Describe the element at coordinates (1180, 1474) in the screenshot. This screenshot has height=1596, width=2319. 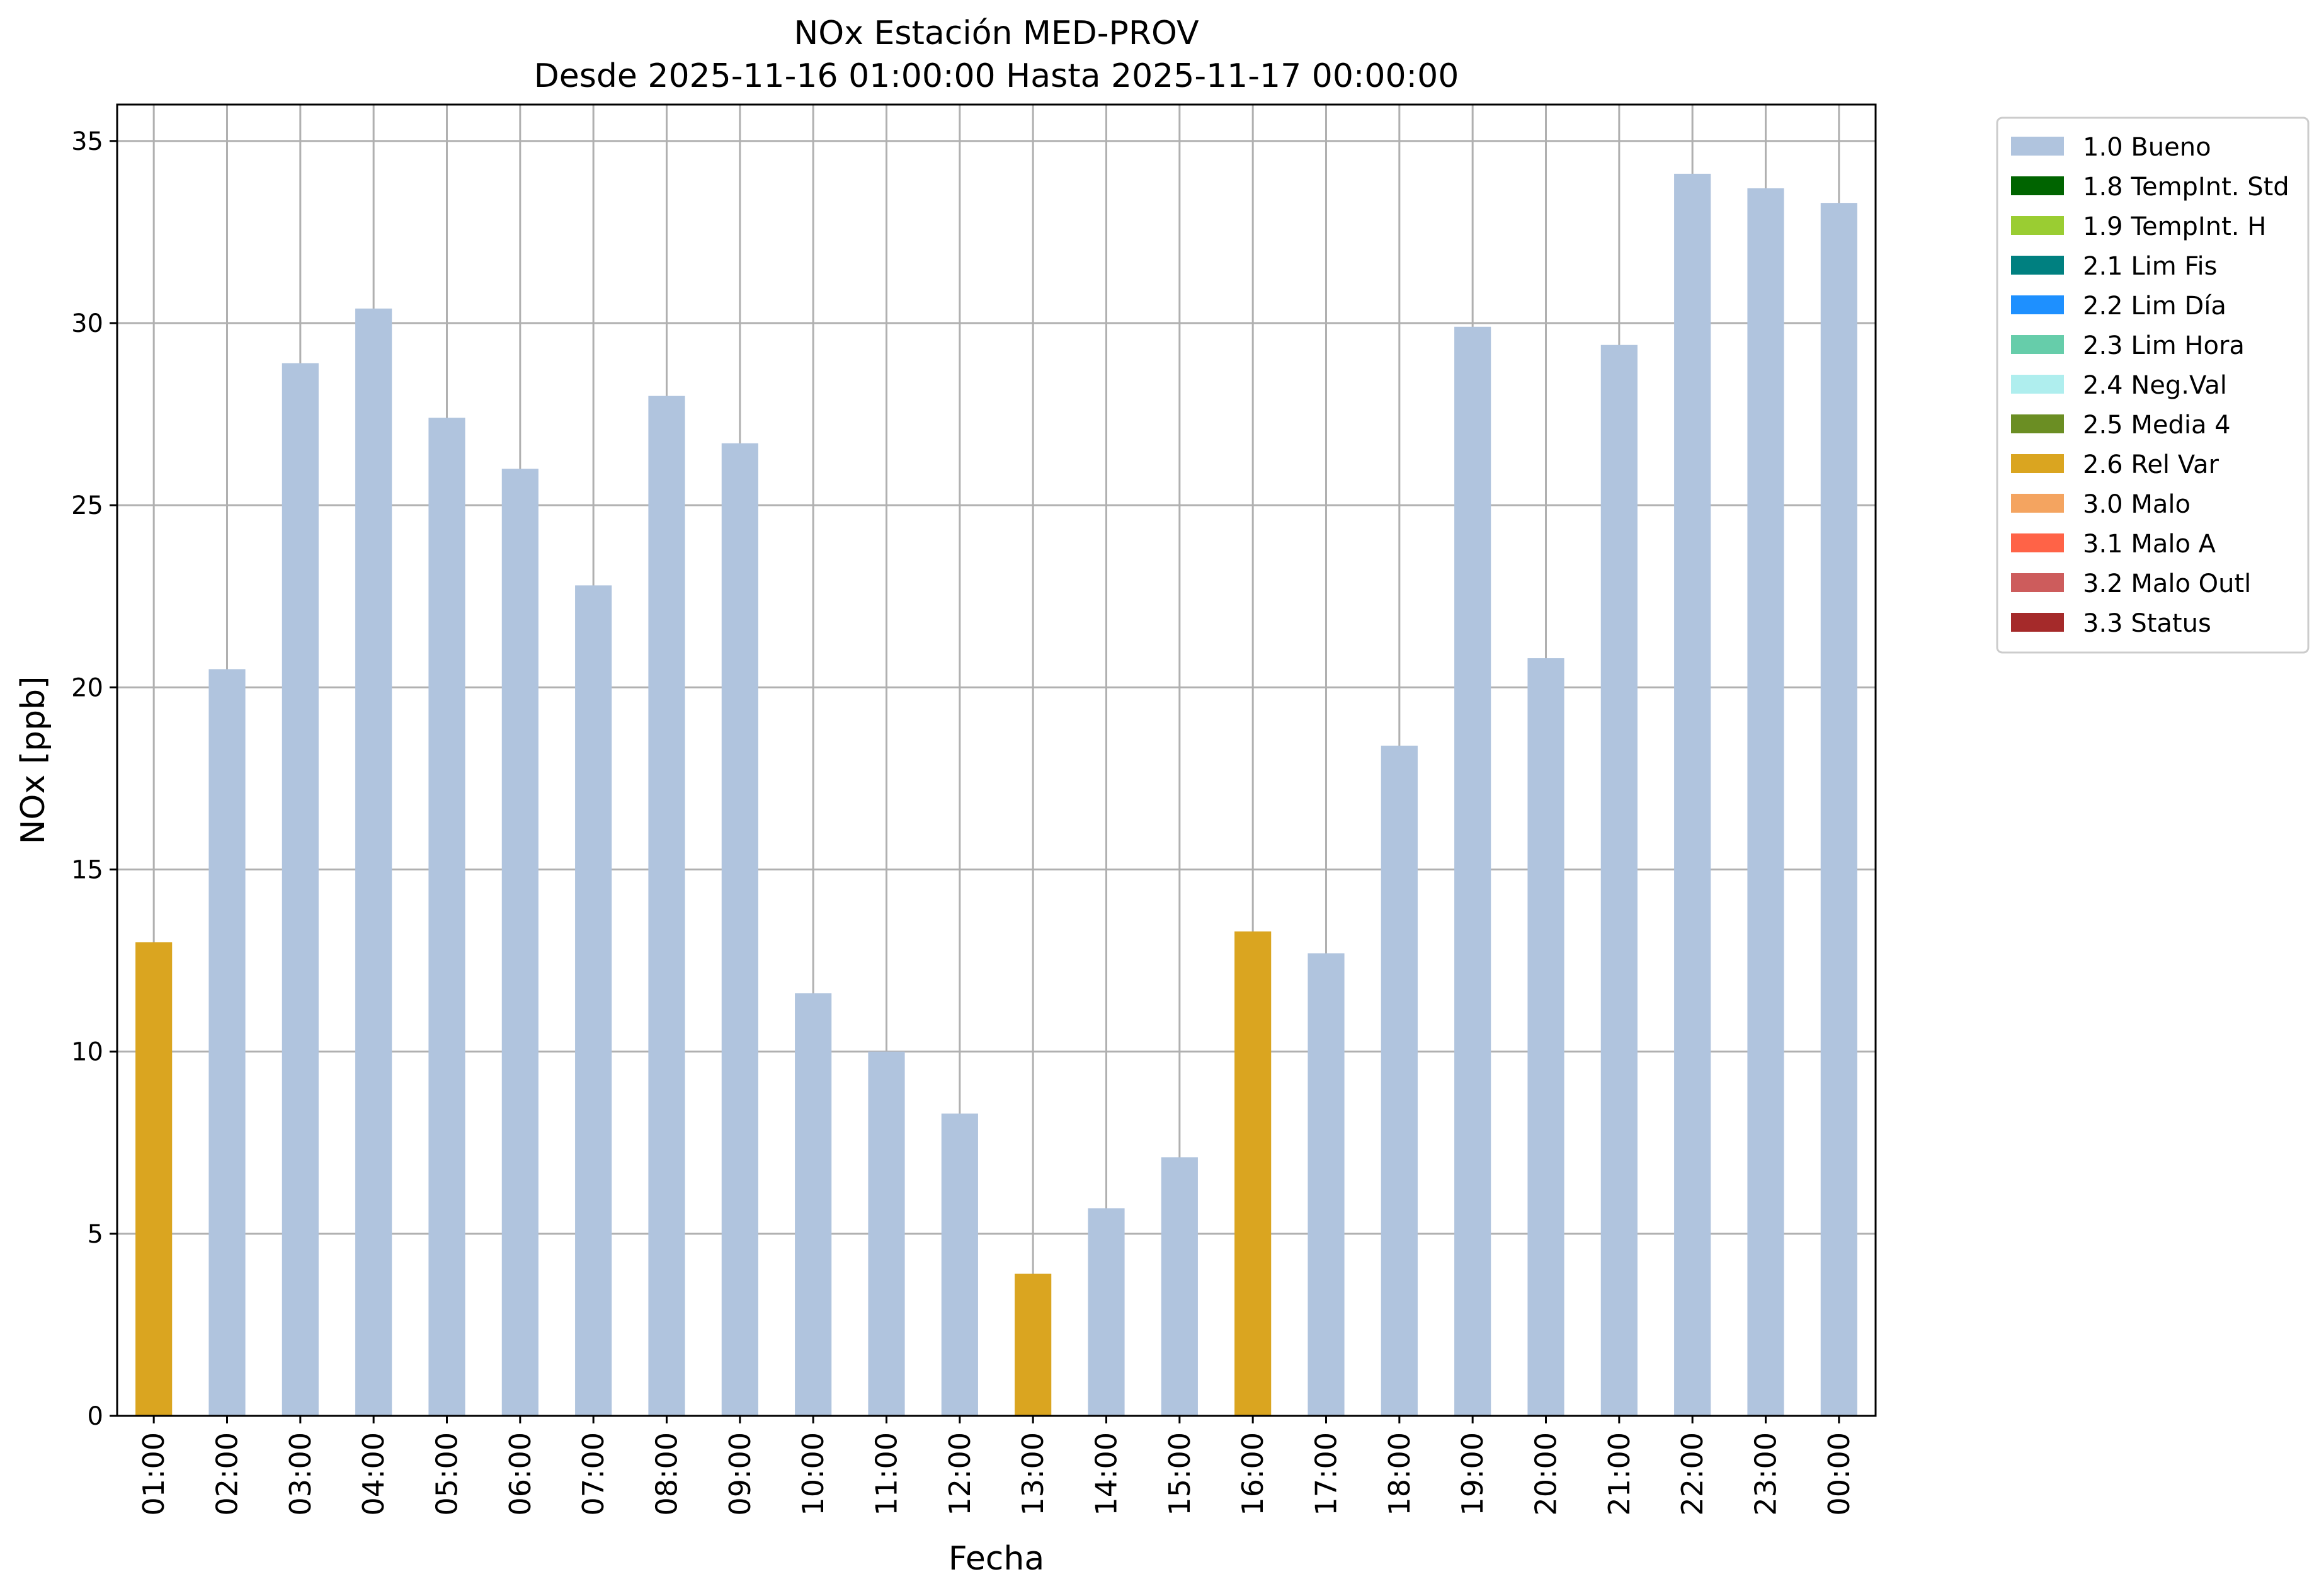
I see `x-tick-label: 15:00` at that location.